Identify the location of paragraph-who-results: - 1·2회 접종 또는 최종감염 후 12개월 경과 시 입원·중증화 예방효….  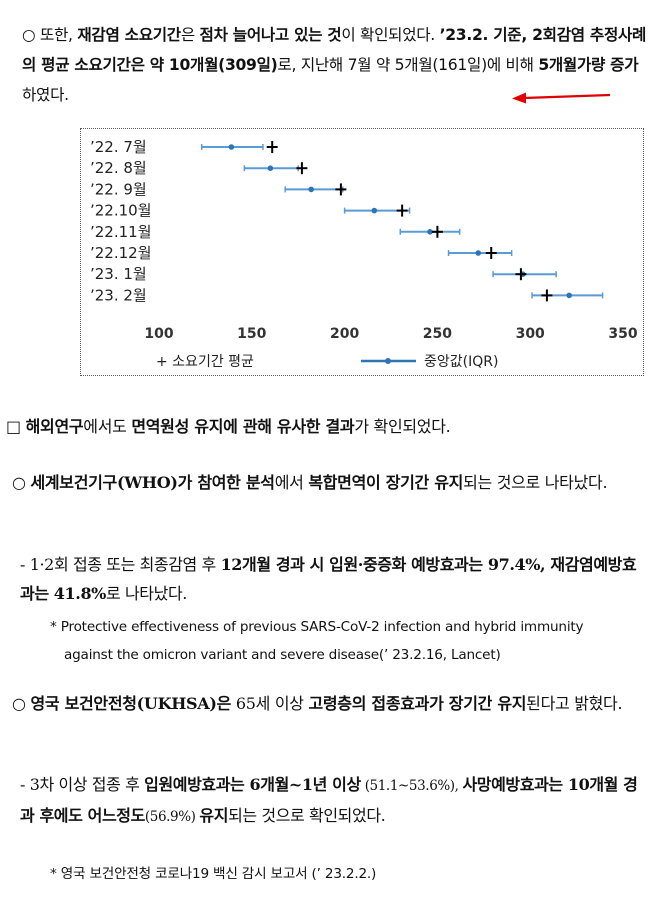
(328, 579).